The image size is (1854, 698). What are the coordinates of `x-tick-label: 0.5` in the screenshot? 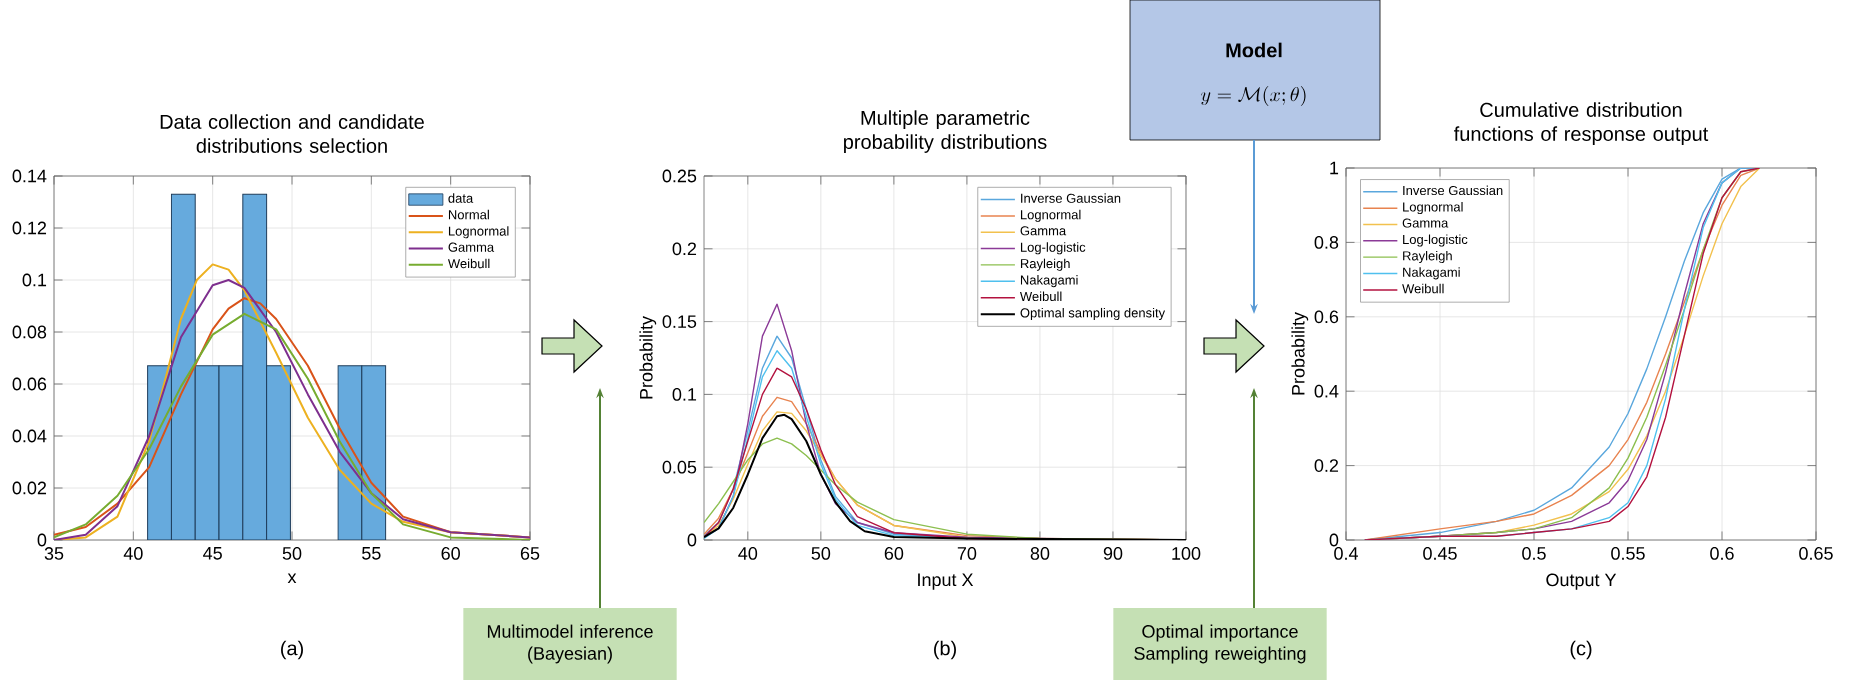 It's located at (1534, 553).